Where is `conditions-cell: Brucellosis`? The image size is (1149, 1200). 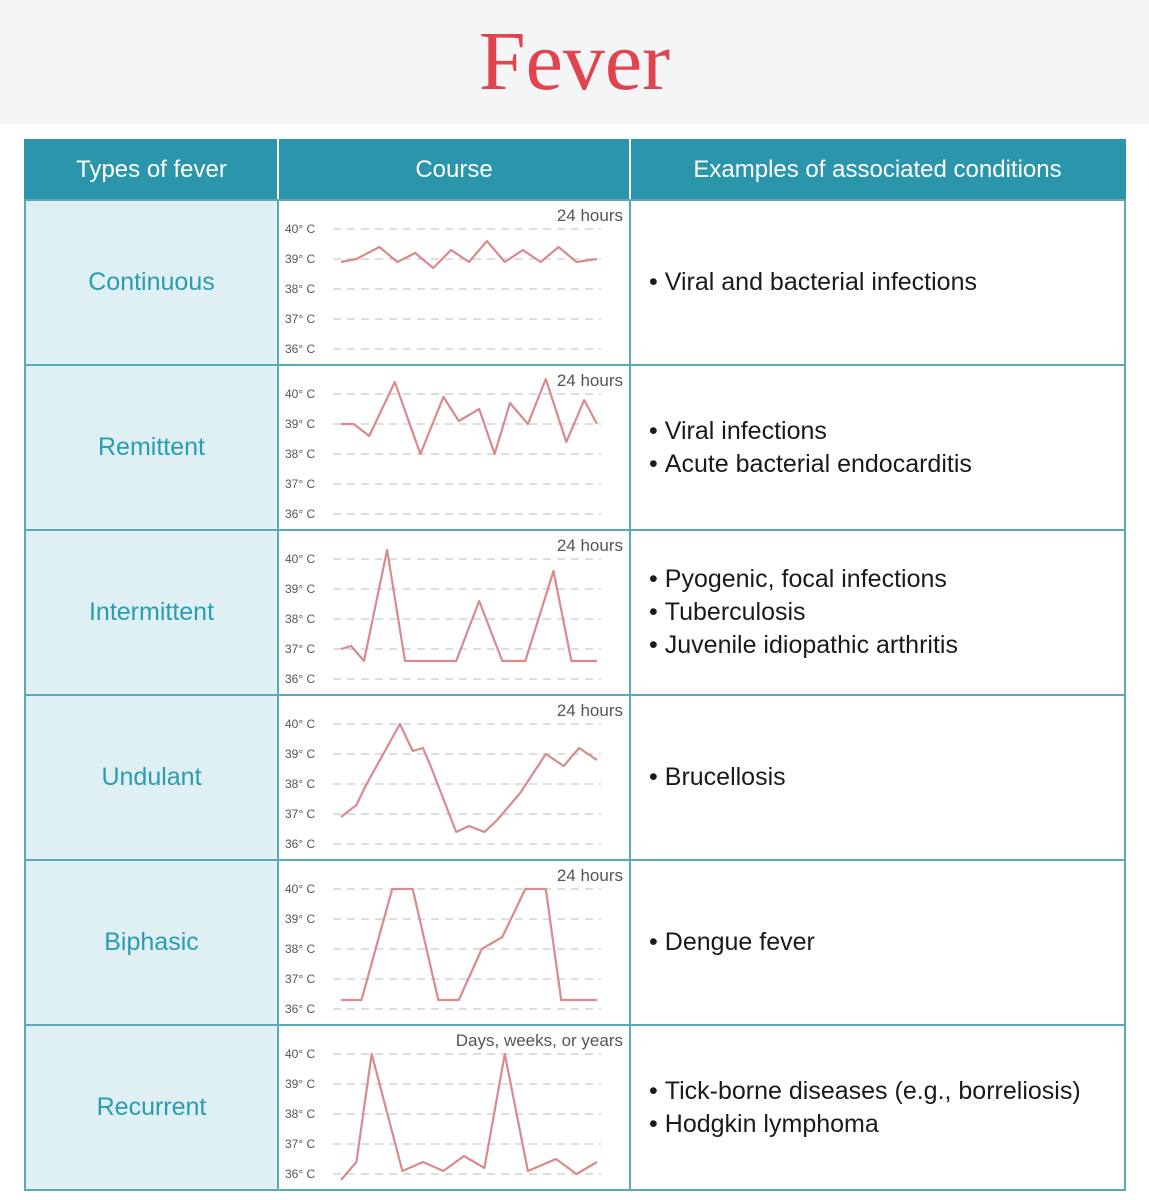 conditions-cell: Brucellosis is located at coordinates (877, 777).